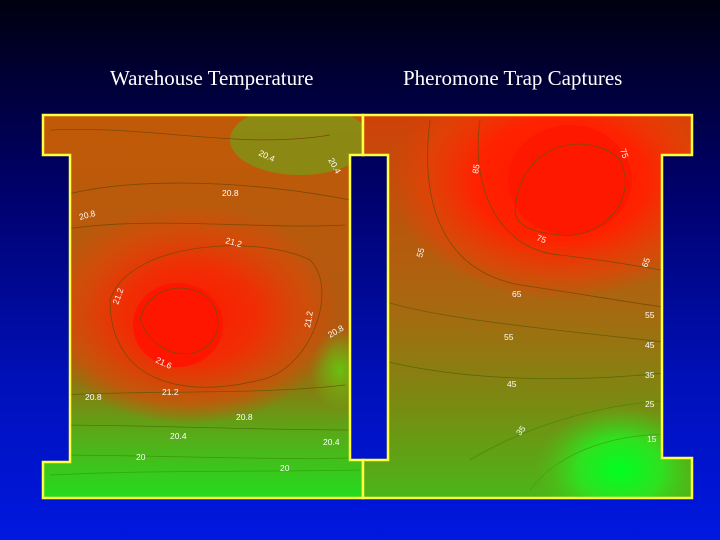 This screenshot has height=540, width=720. I want to click on trap-label: 85, so click(476, 168).